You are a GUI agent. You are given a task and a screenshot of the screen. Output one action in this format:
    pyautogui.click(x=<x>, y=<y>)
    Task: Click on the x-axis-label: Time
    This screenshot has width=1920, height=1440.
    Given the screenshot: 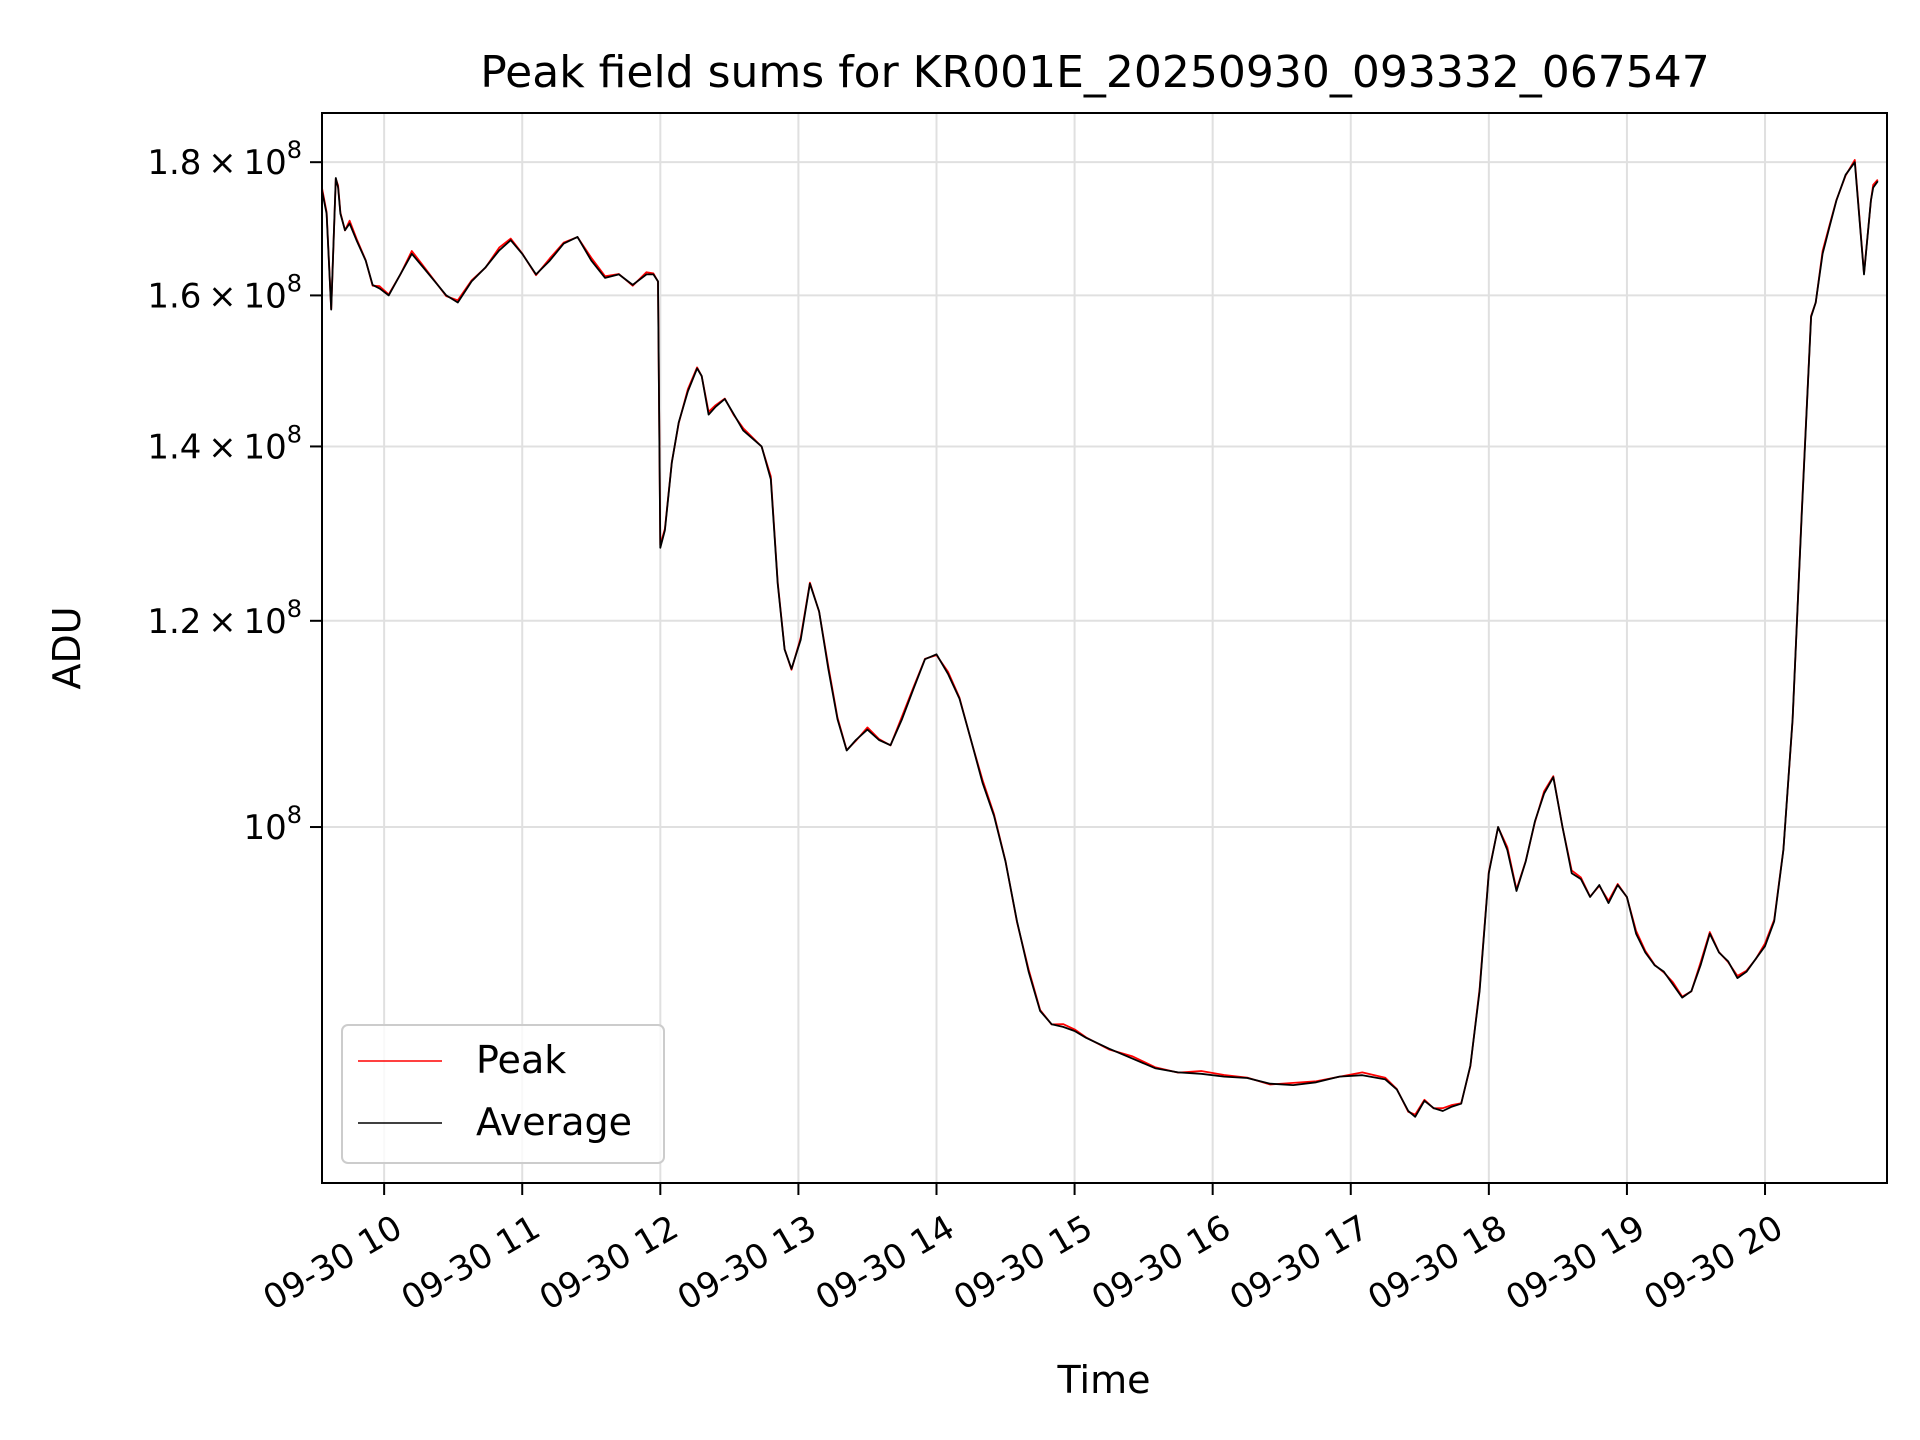 What is the action you would take?
    pyautogui.click(x=1104, y=1380)
    